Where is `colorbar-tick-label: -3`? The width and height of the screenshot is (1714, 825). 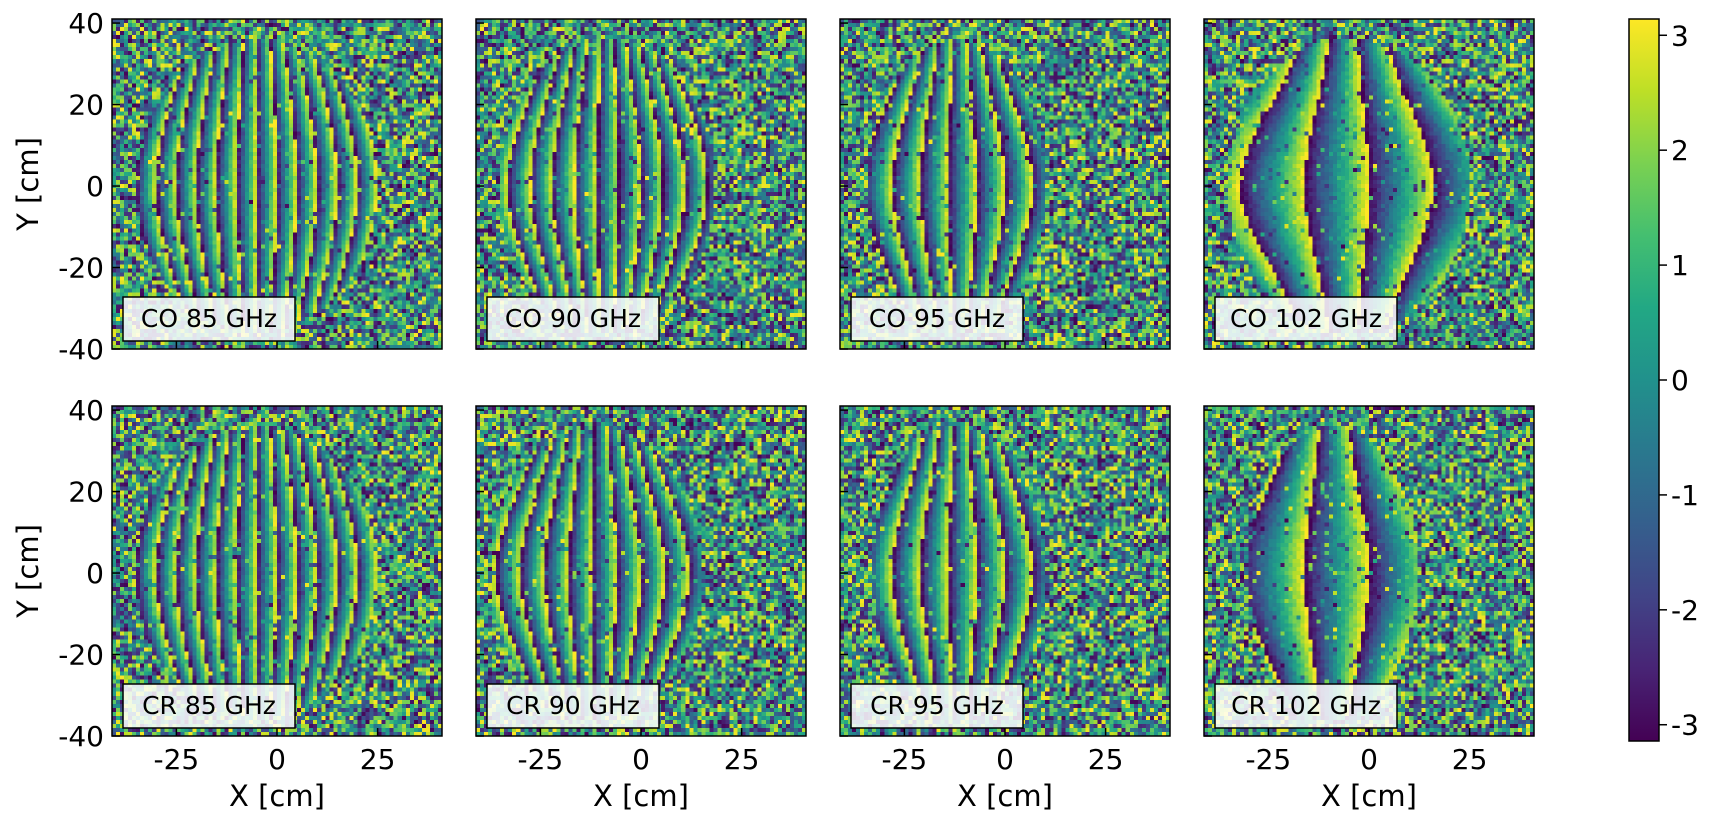
colorbar-tick-label: -3 is located at coordinates (1685, 725).